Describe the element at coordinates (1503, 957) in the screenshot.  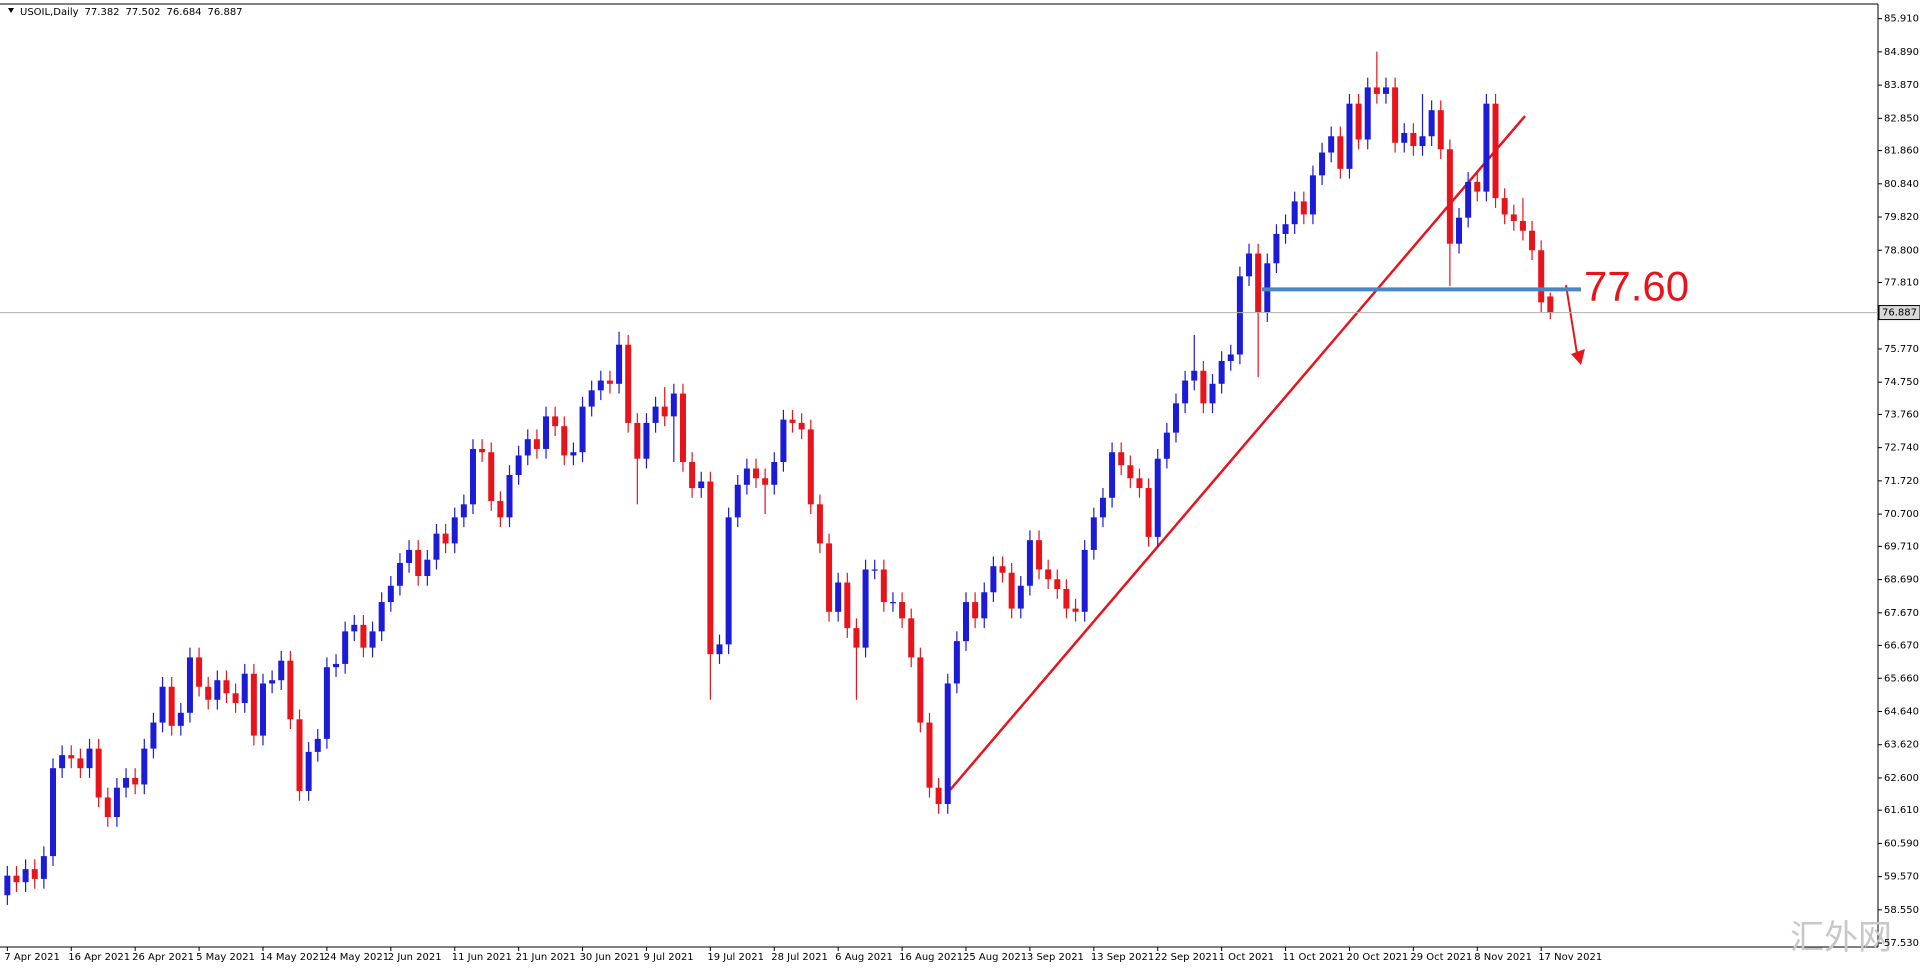
I see `x-tick-label: 8 Nov 2021` at that location.